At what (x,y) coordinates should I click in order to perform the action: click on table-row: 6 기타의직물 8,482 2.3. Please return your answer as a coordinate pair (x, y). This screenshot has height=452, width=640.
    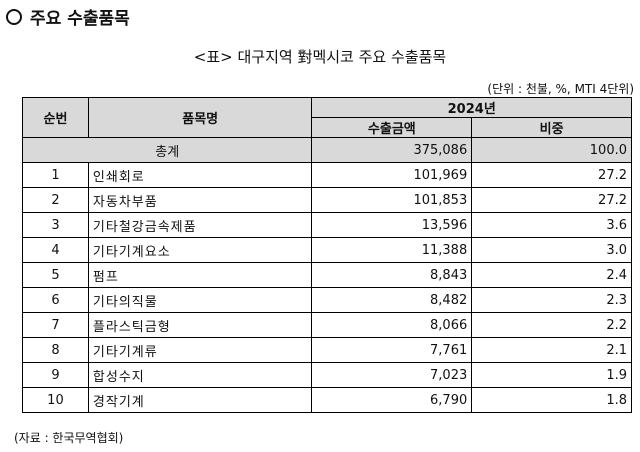
    Looking at the image, I should click on (327, 300).